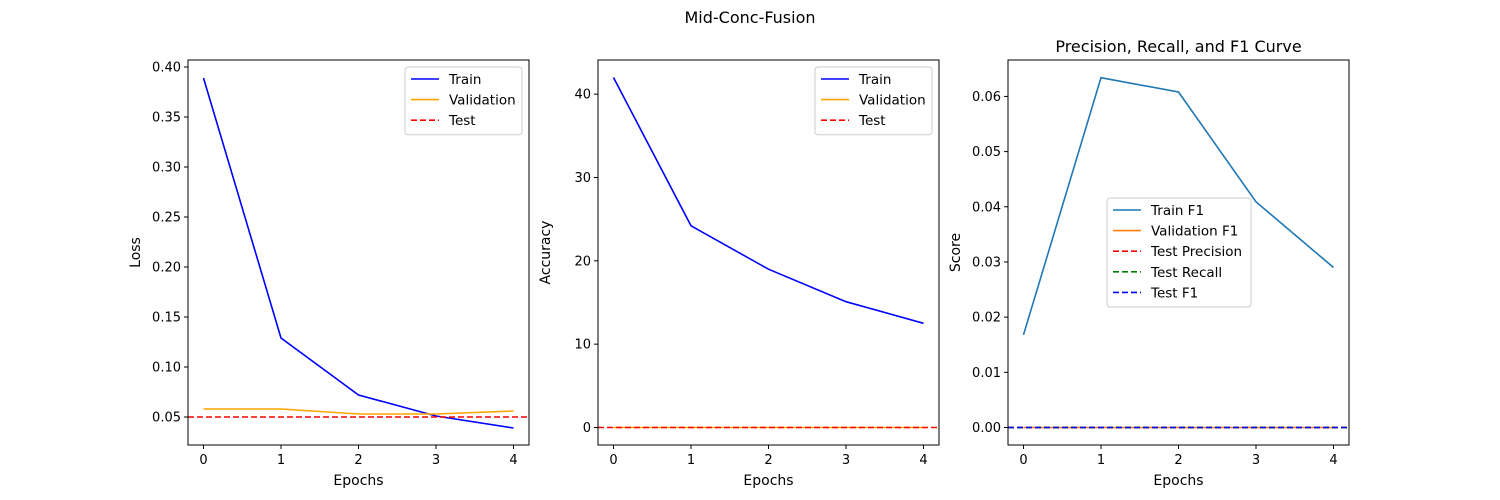 The width and height of the screenshot is (1500, 500). Describe the element at coordinates (587, 428) in the screenshot. I see `y-tick-label: 0` at that location.